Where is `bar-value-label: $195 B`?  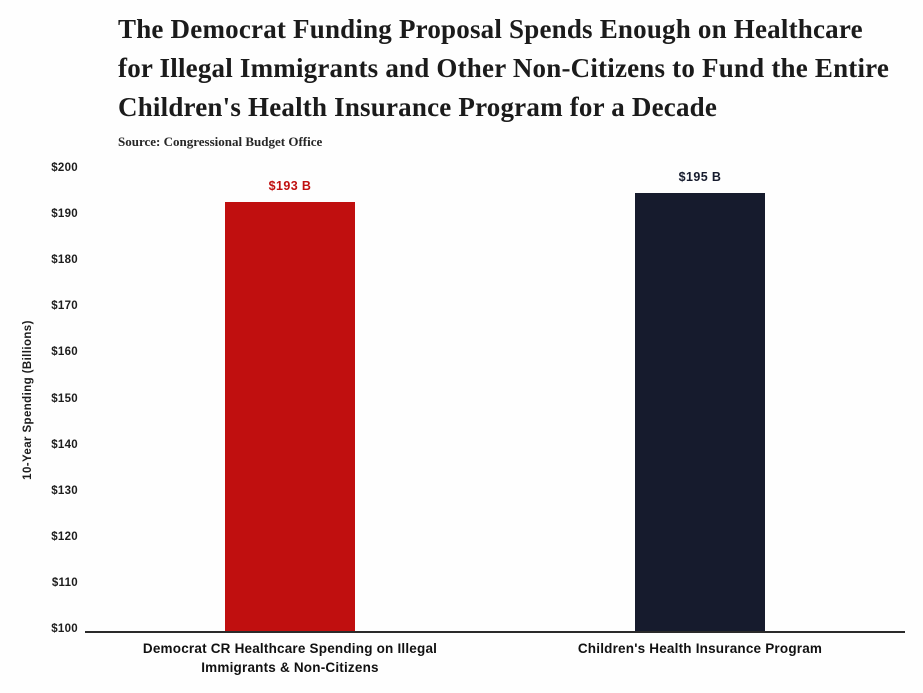 bar-value-label: $195 B is located at coordinates (700, 177).